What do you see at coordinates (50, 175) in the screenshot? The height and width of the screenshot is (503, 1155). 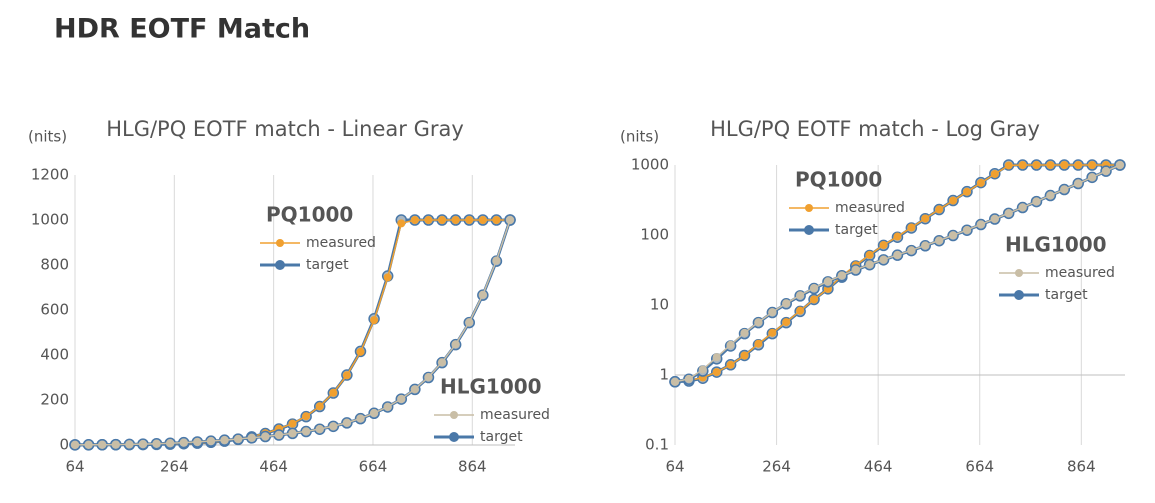 I see `y-tick-label: 1200` at bounding box center [50, 175].